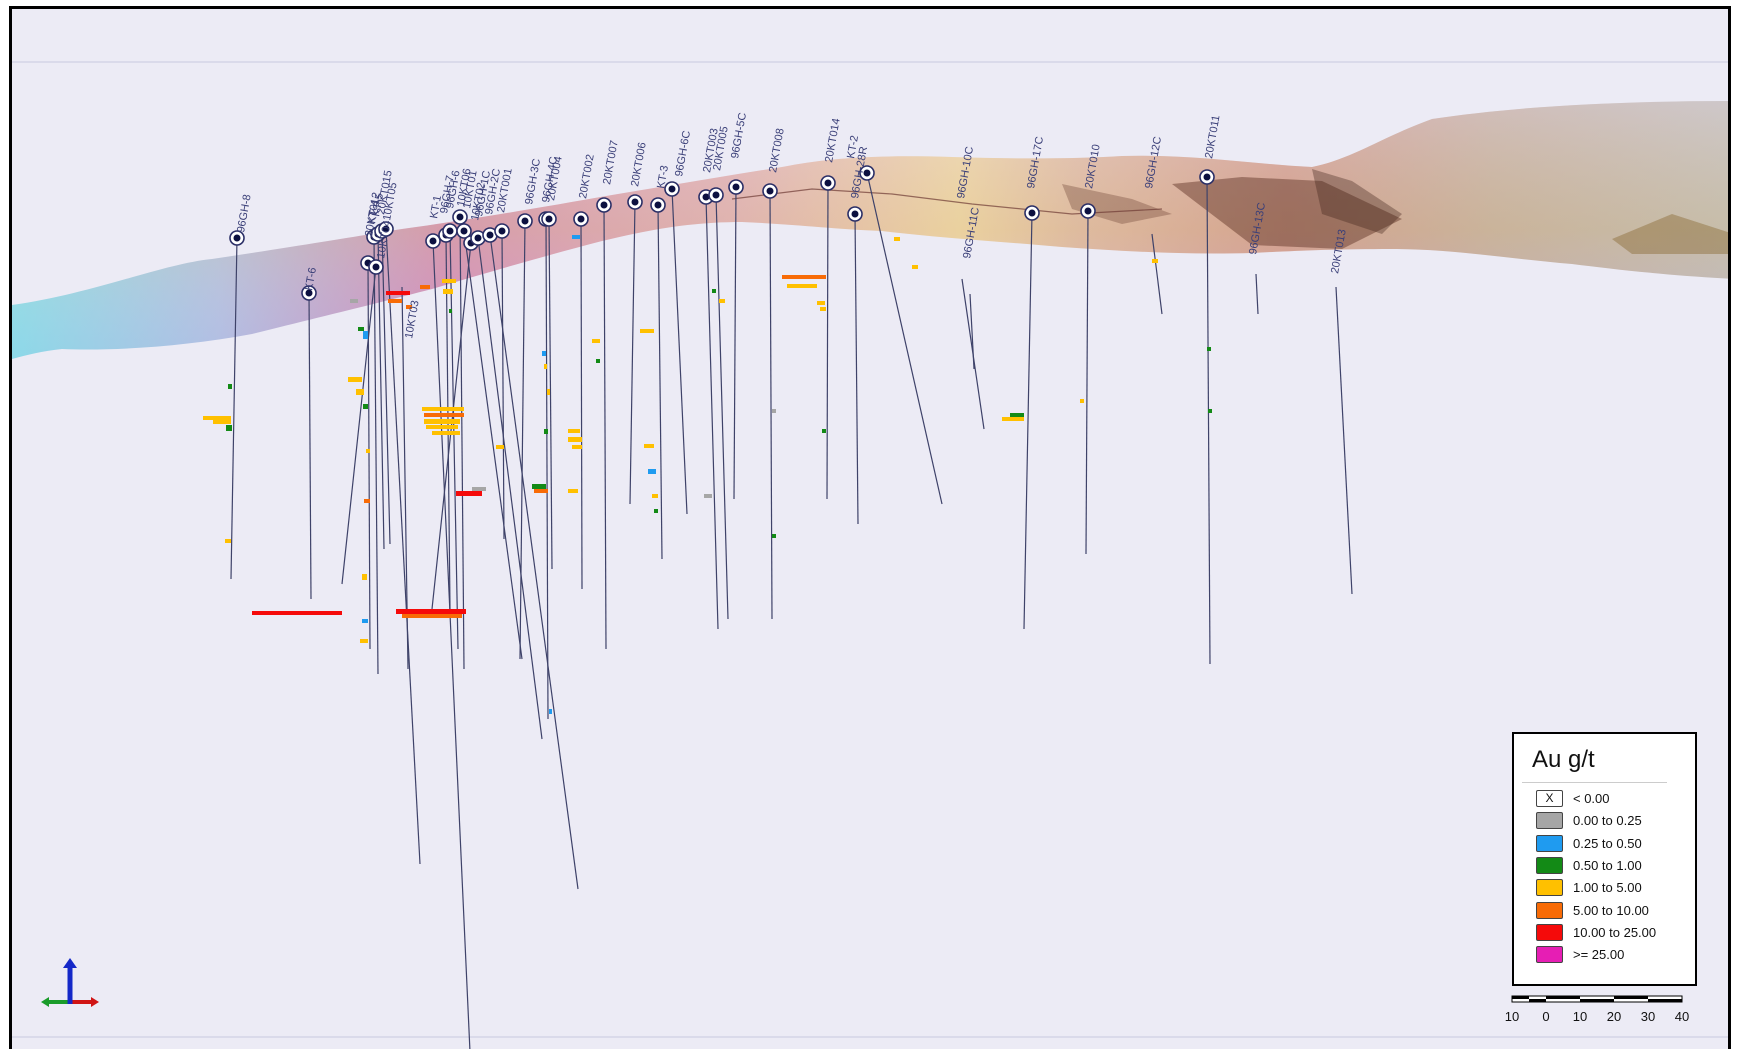 The width and height of the screenshot is (1741, 1049). I want to click on drillhole-label: 20KT002, so click(587, 176).